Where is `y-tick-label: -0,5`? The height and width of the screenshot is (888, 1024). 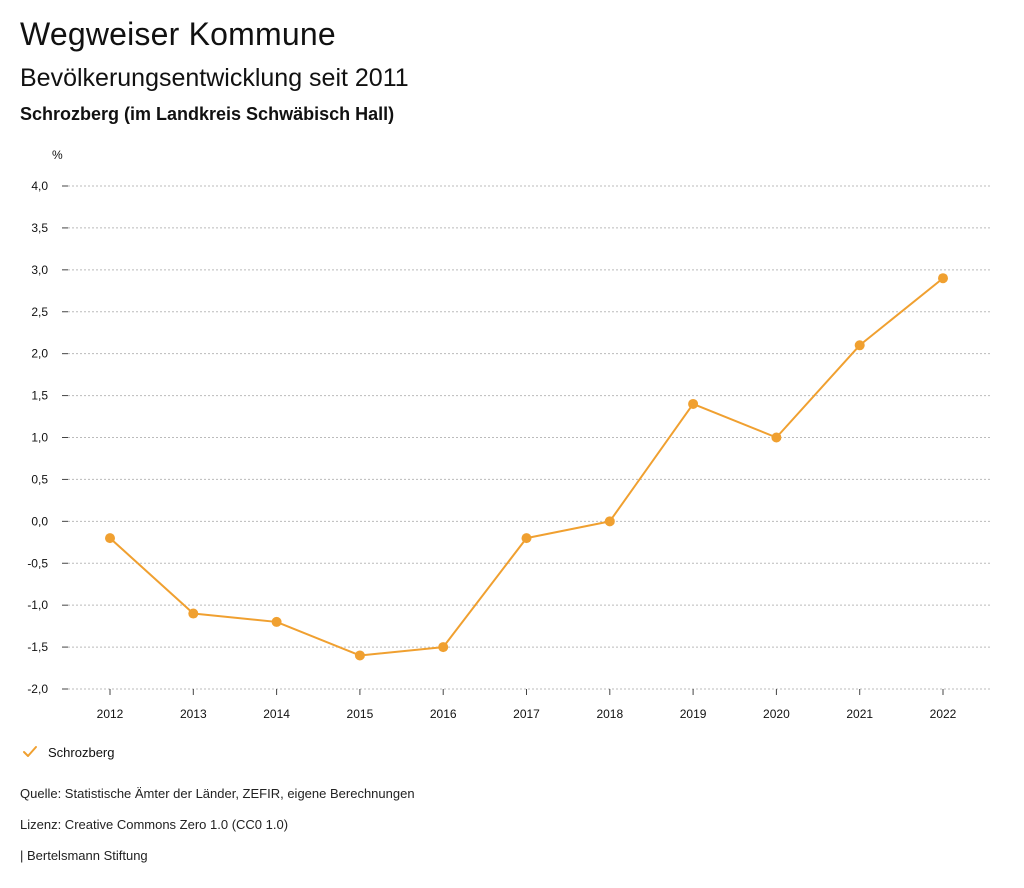 y-tick-label: -0,5 is located at coordinates (37, 563).